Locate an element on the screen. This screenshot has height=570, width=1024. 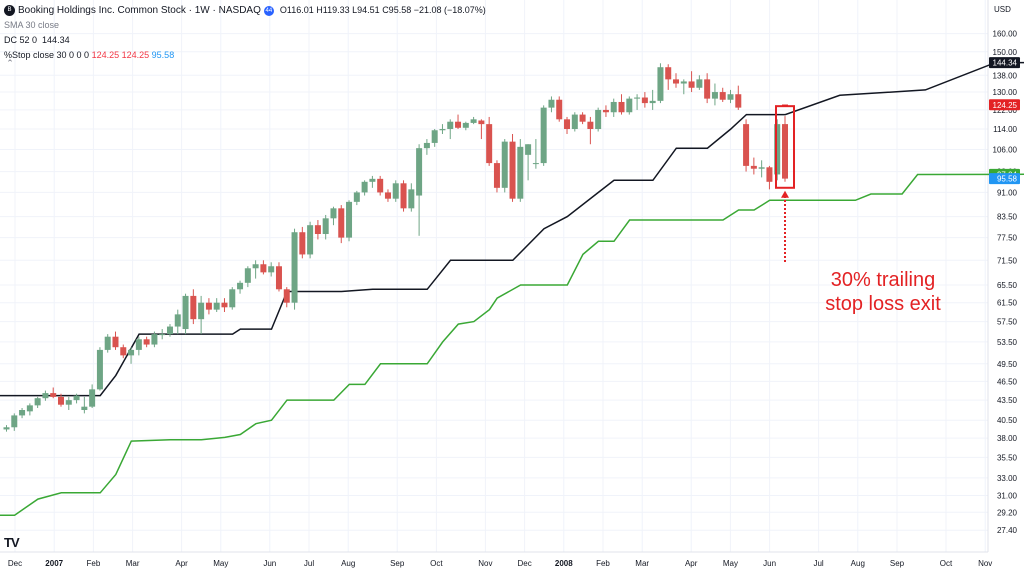
y-tick-label: 77.50 is located at coordinates (1007, 238).